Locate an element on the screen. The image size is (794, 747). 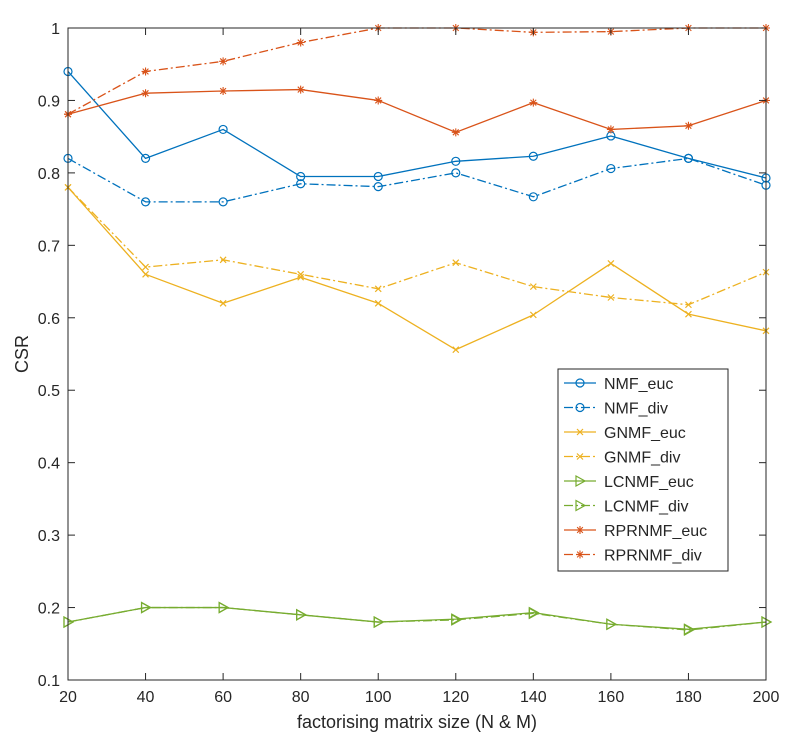
legend-box is located at coordinates (643, 470).